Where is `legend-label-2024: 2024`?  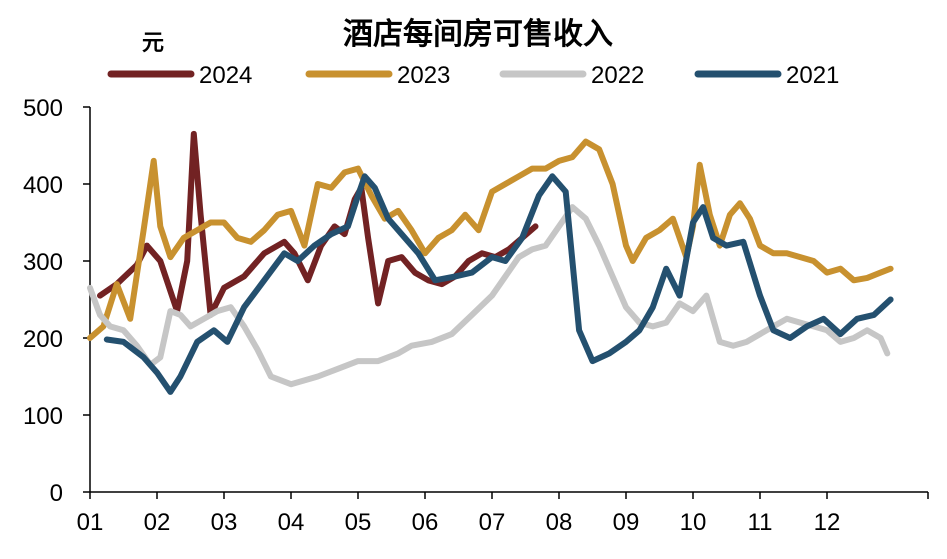
legend-label-2024: 2024 is located at coordinates (225, 75).